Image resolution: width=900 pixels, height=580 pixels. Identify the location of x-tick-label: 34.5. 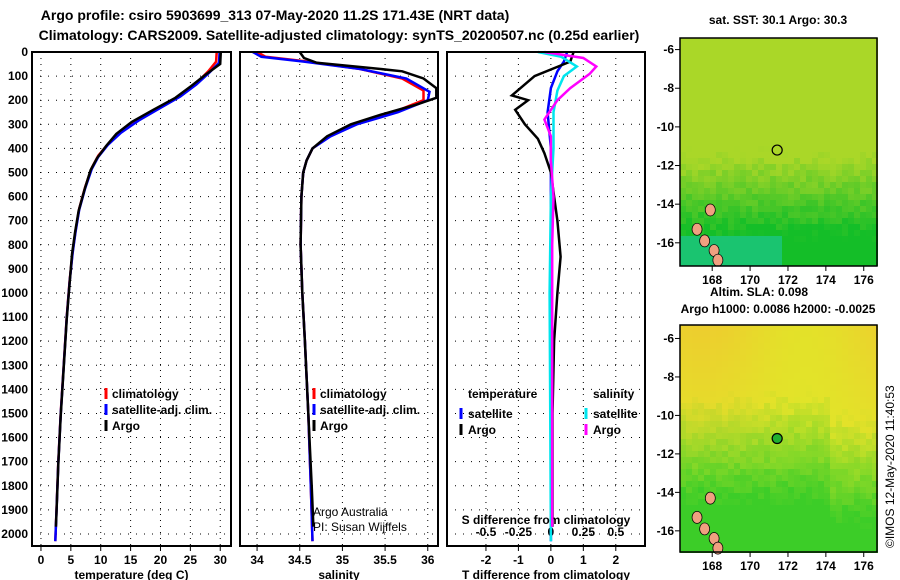
(300, 560).